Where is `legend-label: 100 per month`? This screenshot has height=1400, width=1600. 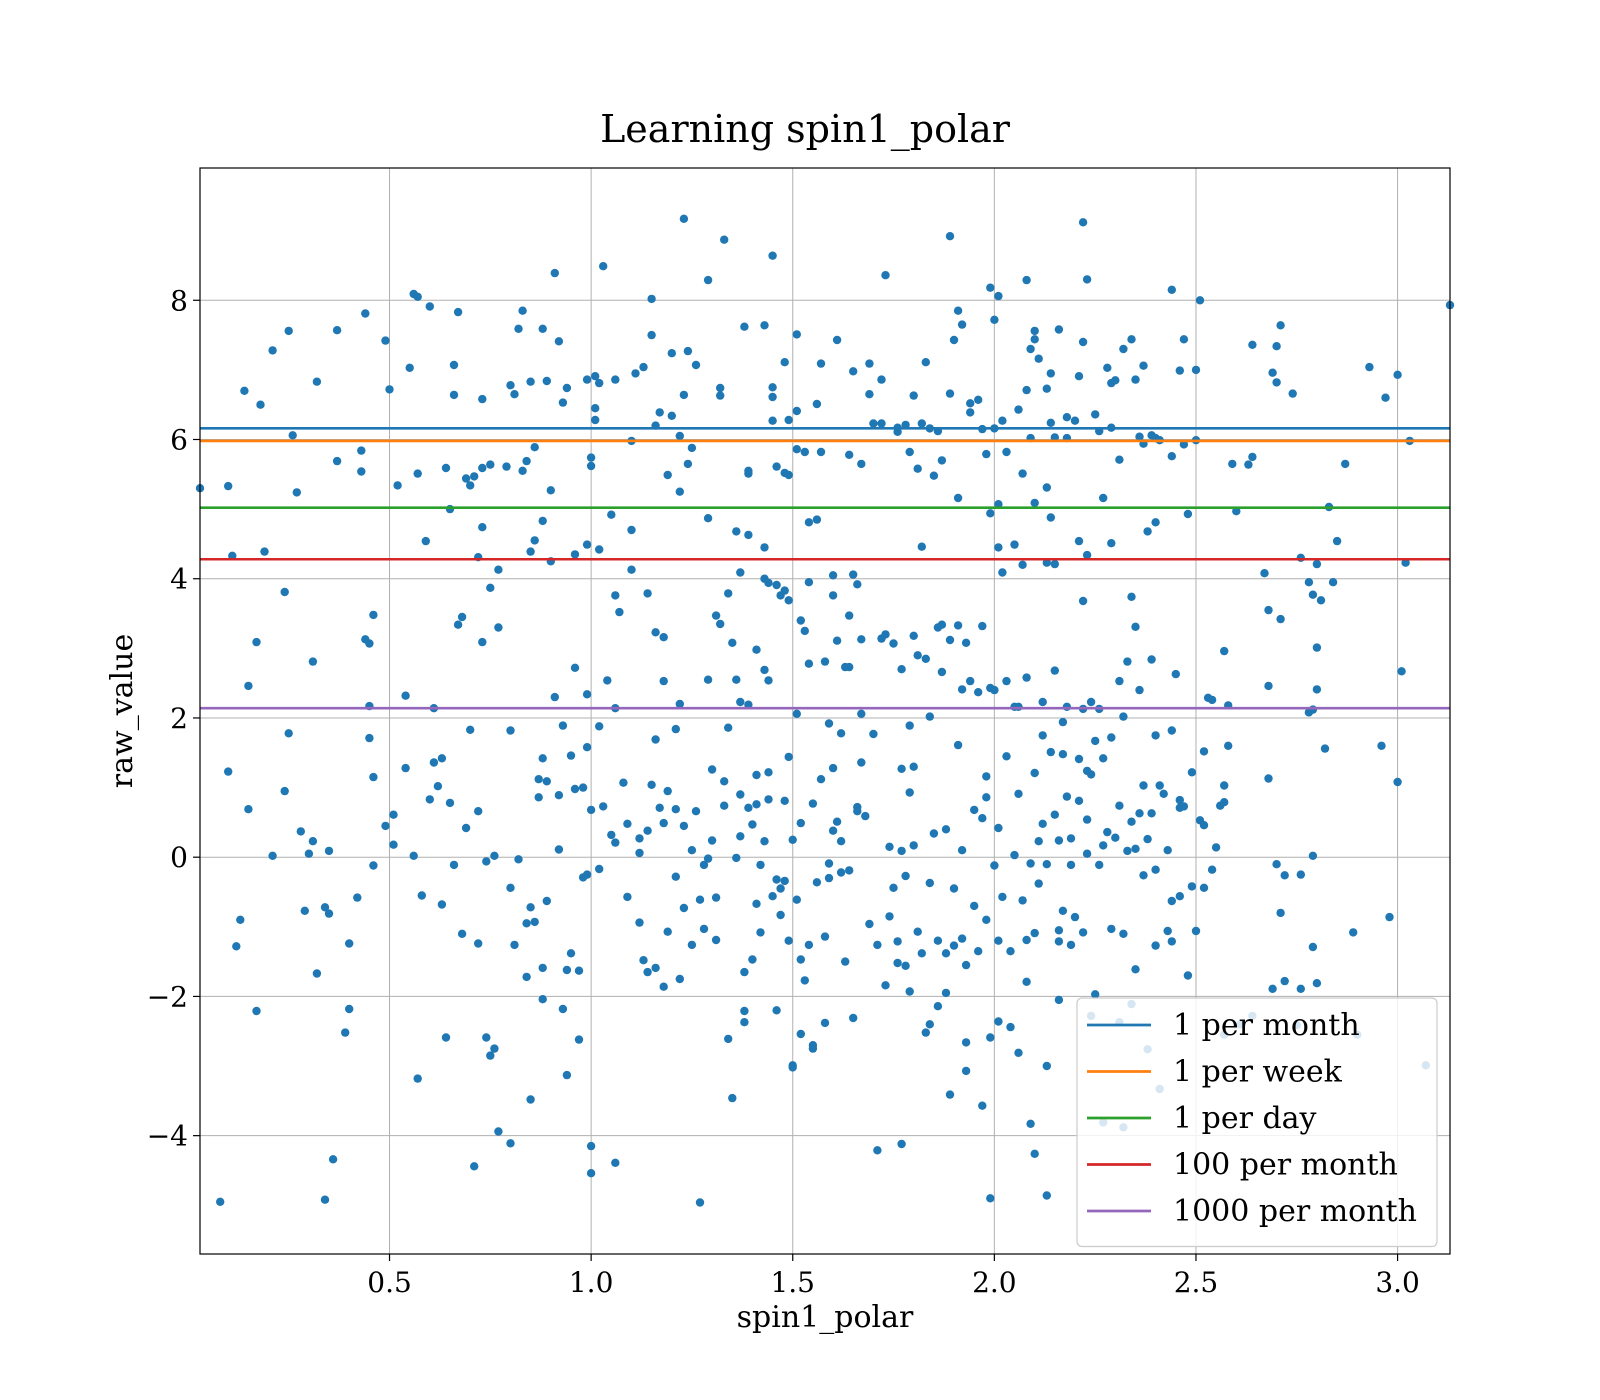
legend-label: 100 per month is located at coordinates (1285, 1165).